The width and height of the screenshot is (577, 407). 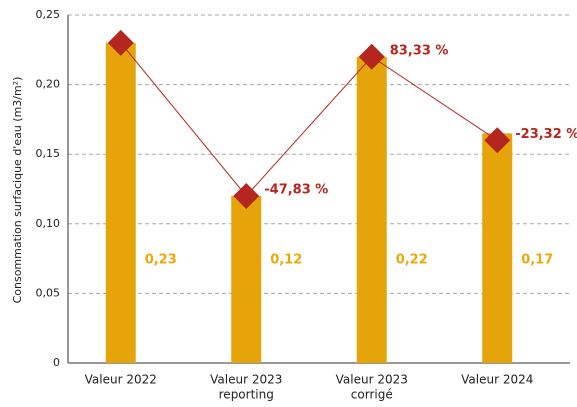 What do you see at coordinates (412, 260) in the screenshot?
I see `bar-value-label: 0,22` at bounding box center [412, 260].